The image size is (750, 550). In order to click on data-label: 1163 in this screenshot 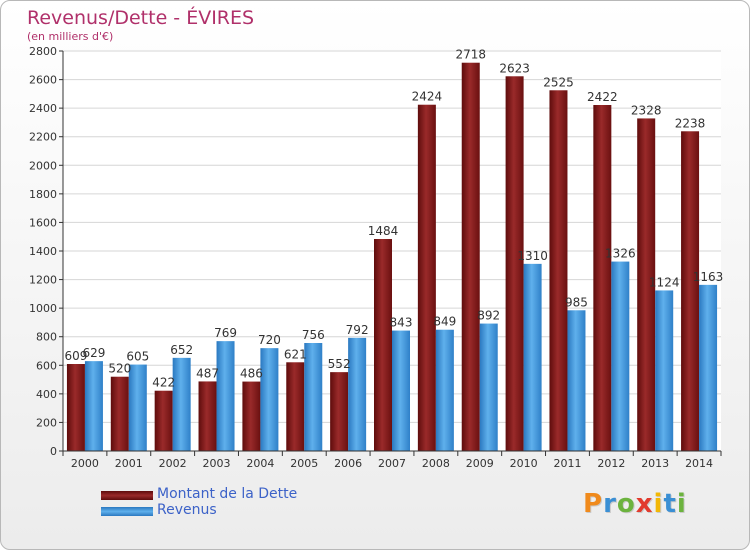, I will do `click(708, 277)`.